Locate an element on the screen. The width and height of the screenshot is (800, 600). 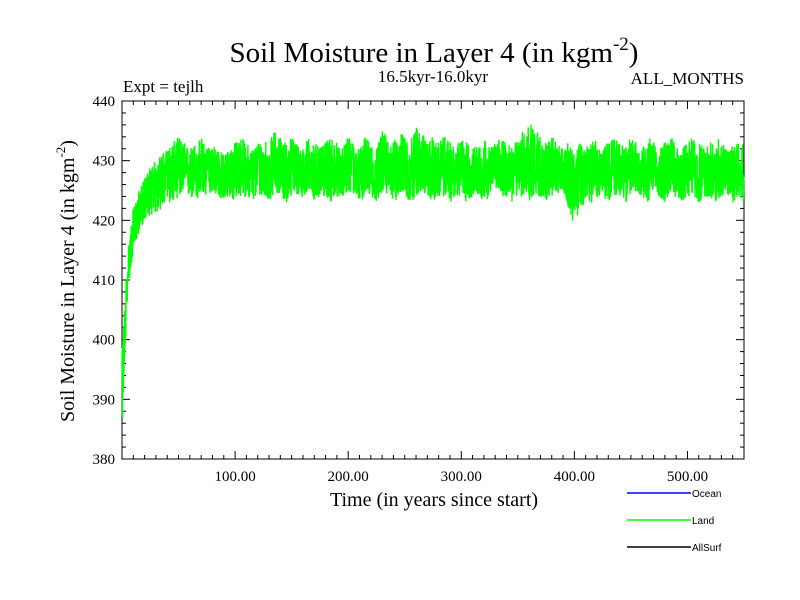
legend-label-allsurf: AllSurf is located at coordinates (707, 548).